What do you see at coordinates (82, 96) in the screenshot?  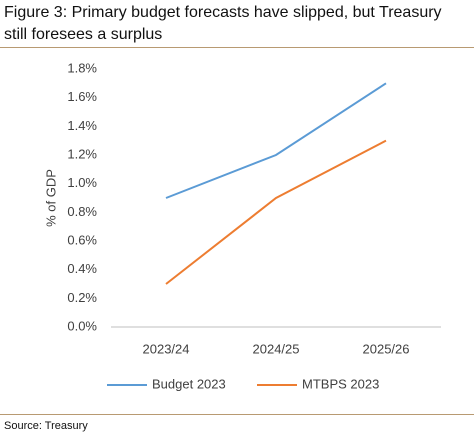 I see `y-tick-label: 1.6%` at bounding box center [82, 96].